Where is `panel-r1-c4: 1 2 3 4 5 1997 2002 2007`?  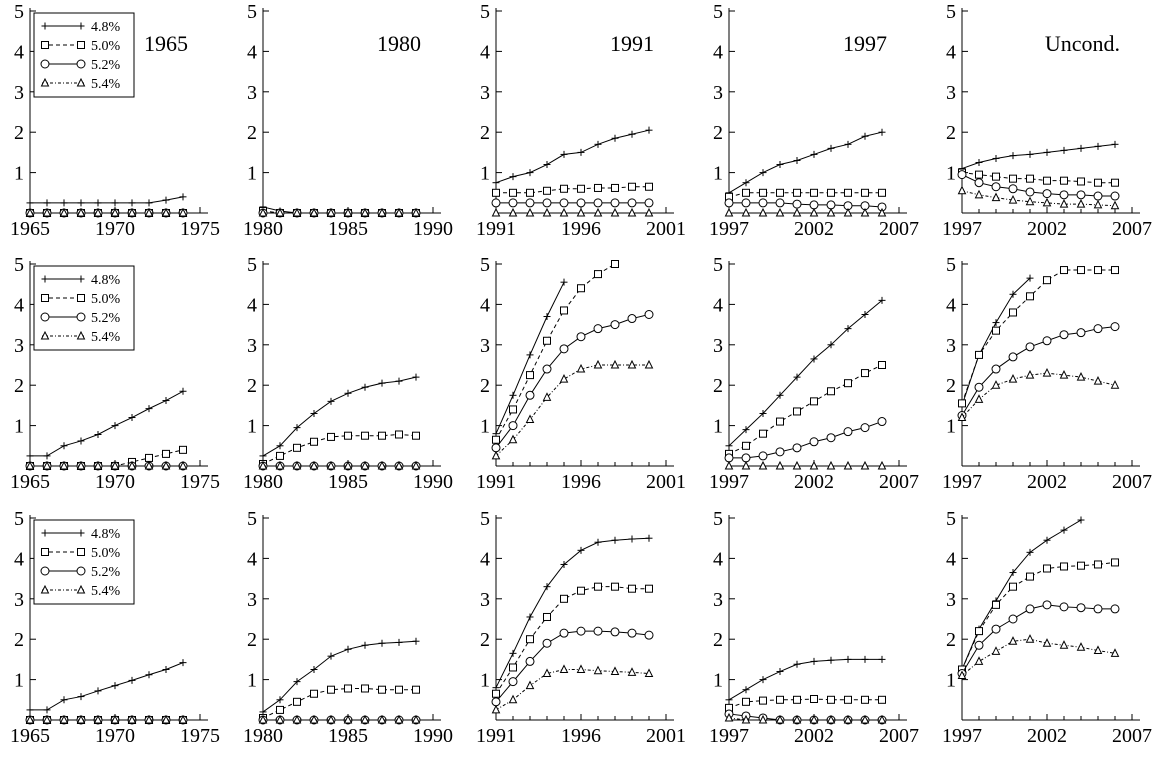 panel-r1-c4: 1 2 3 4 5 1997 2002 2007 is located at coordinates (1047, 373).